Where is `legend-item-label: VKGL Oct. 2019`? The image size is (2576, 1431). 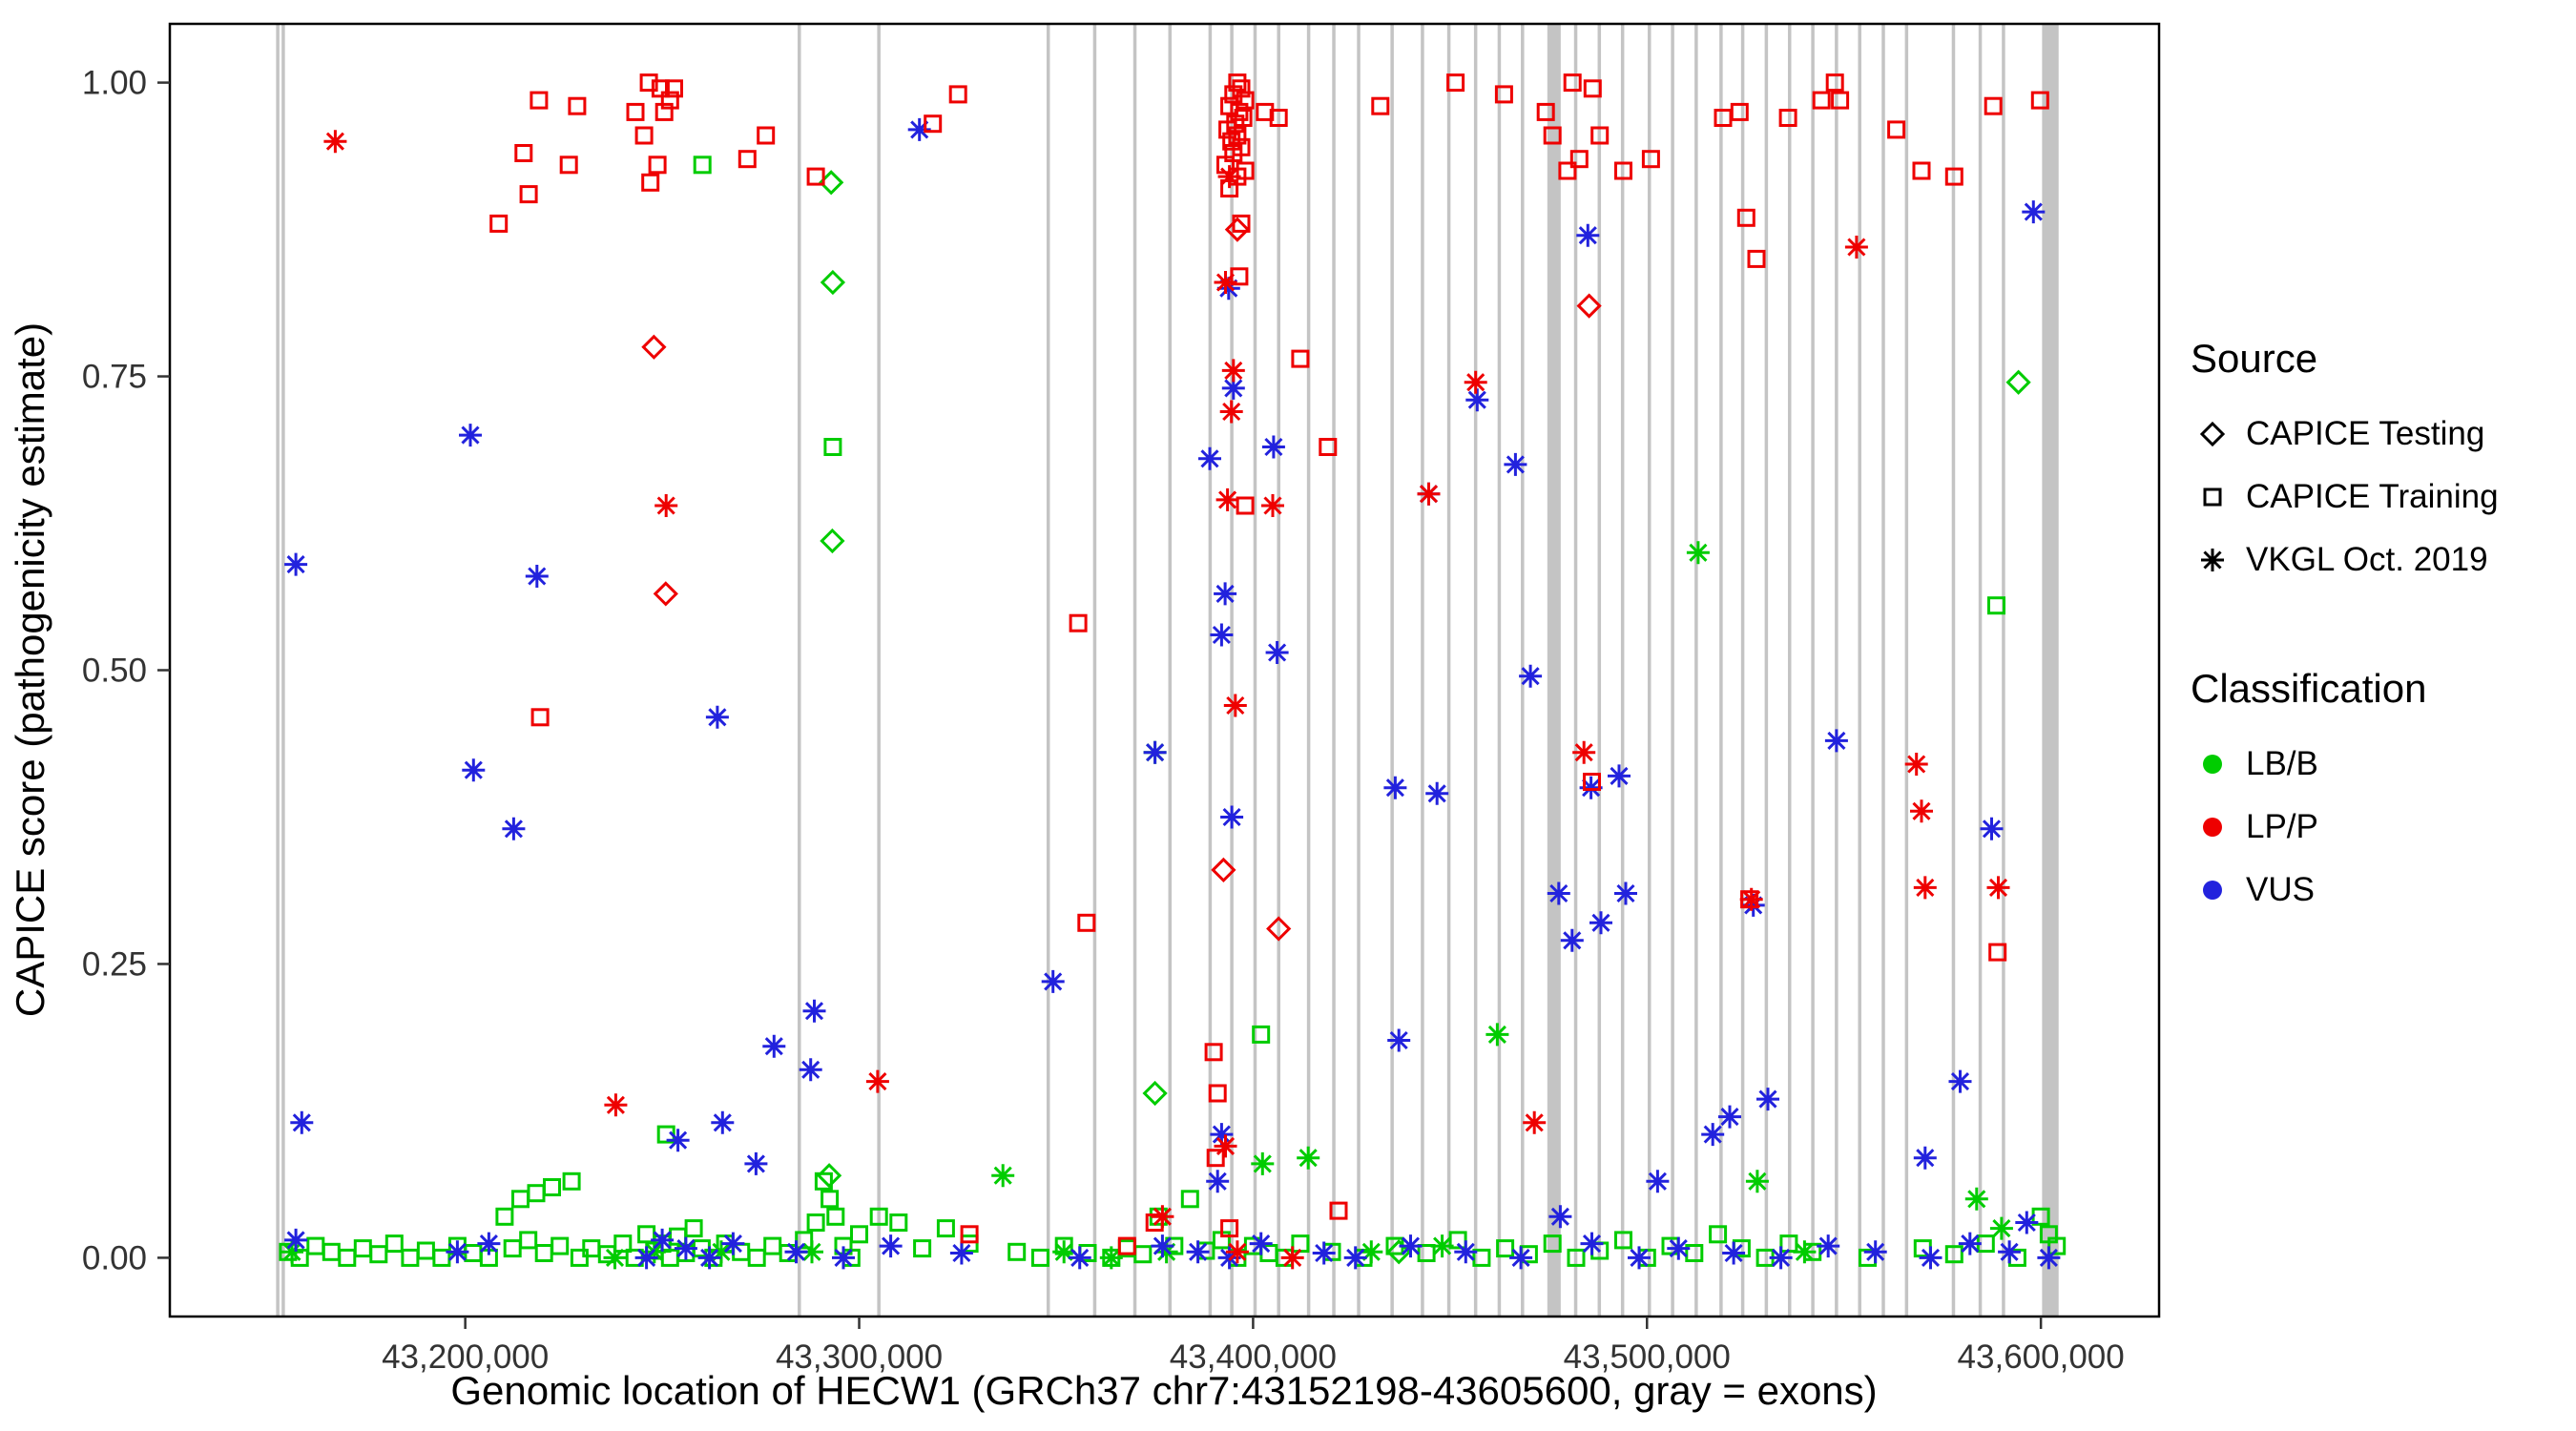 legend-item-label: VKGL Oct. 2019 is located at coordinates (2367, 559).